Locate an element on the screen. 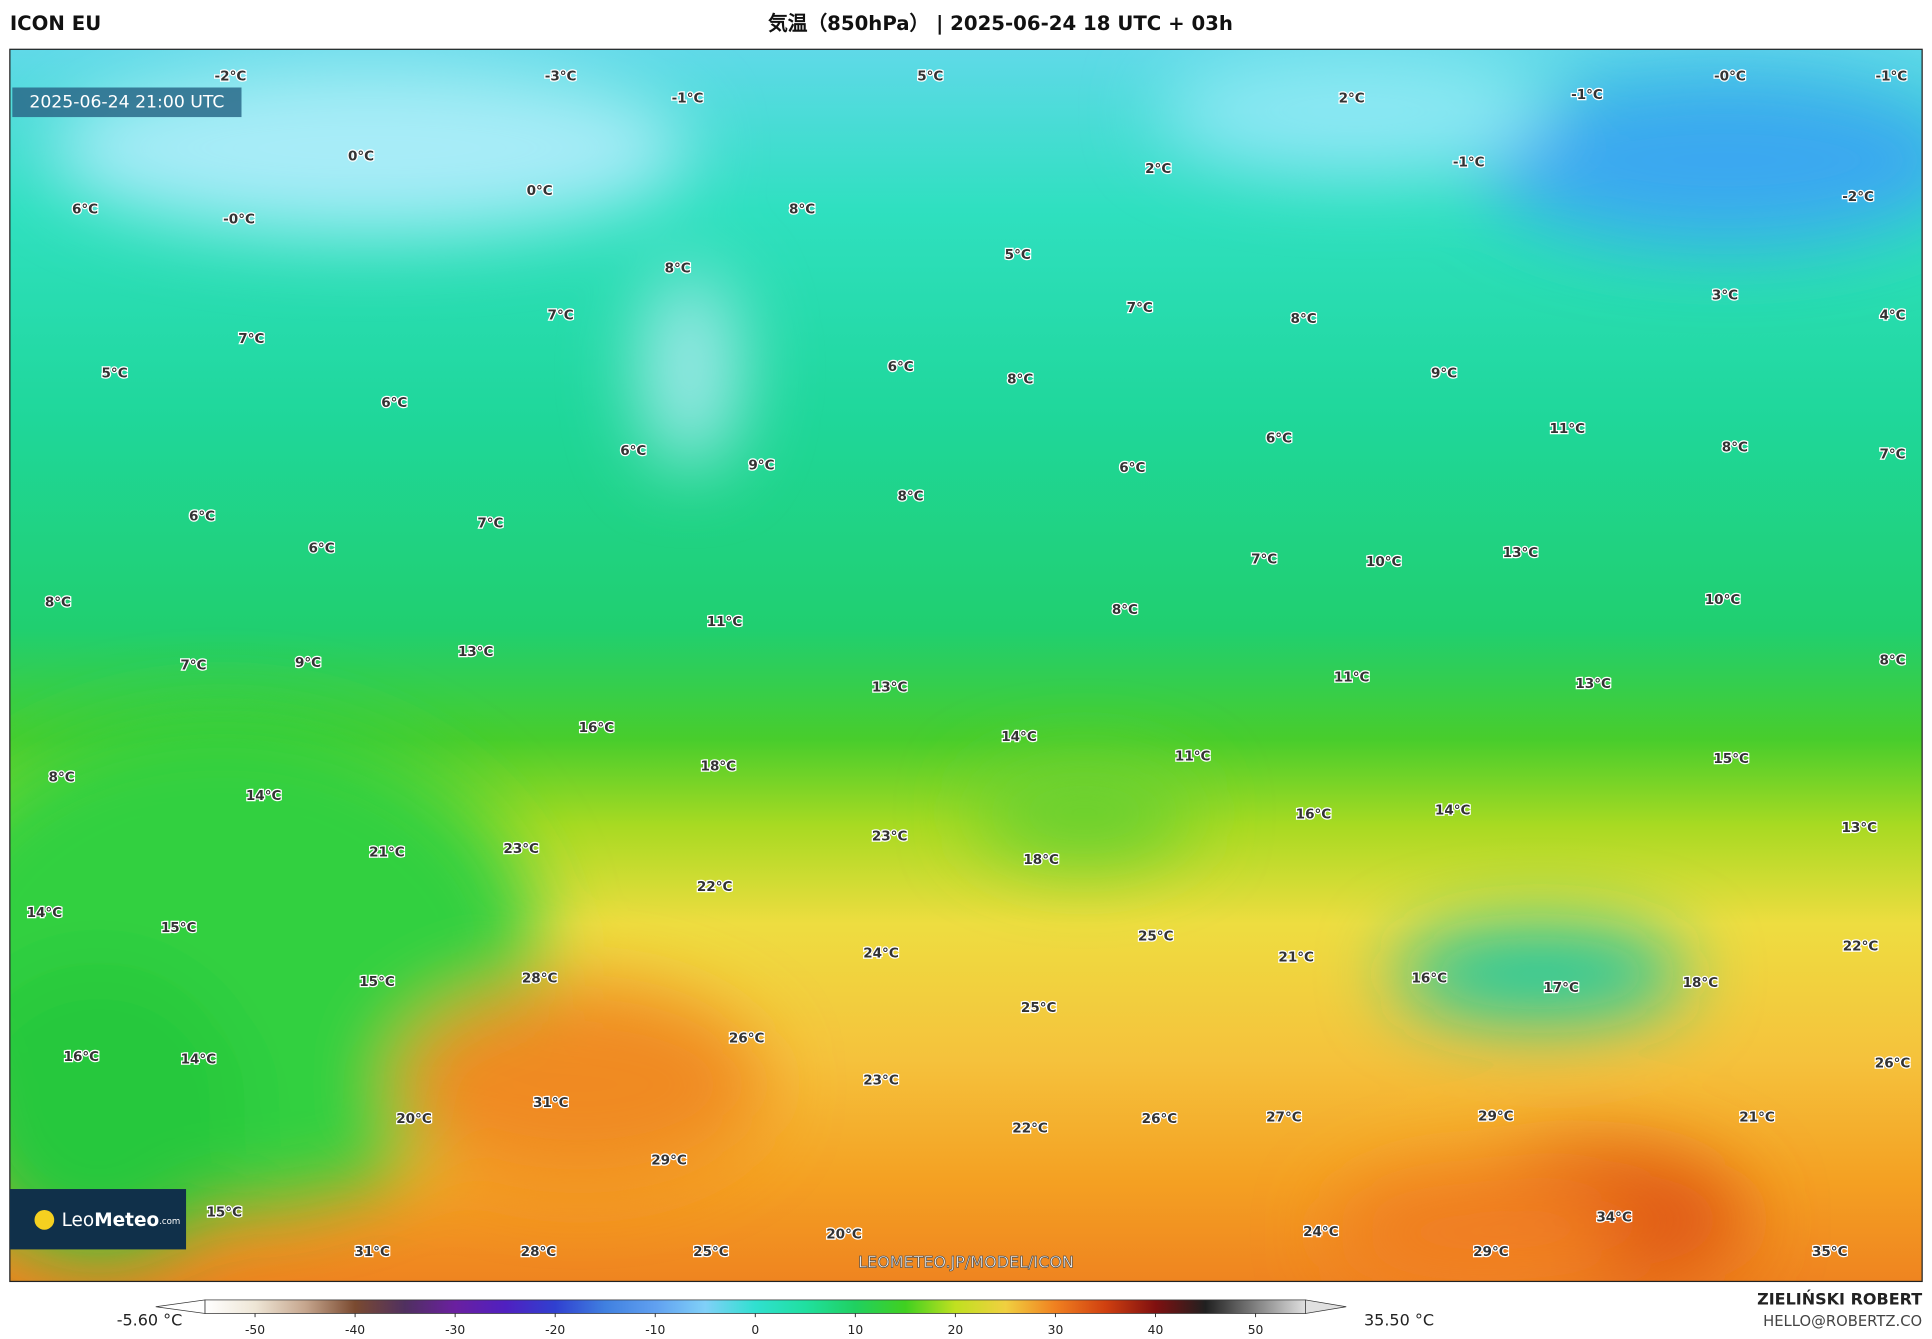  temperature-label: -3°C is located at coordinates (561, 76).